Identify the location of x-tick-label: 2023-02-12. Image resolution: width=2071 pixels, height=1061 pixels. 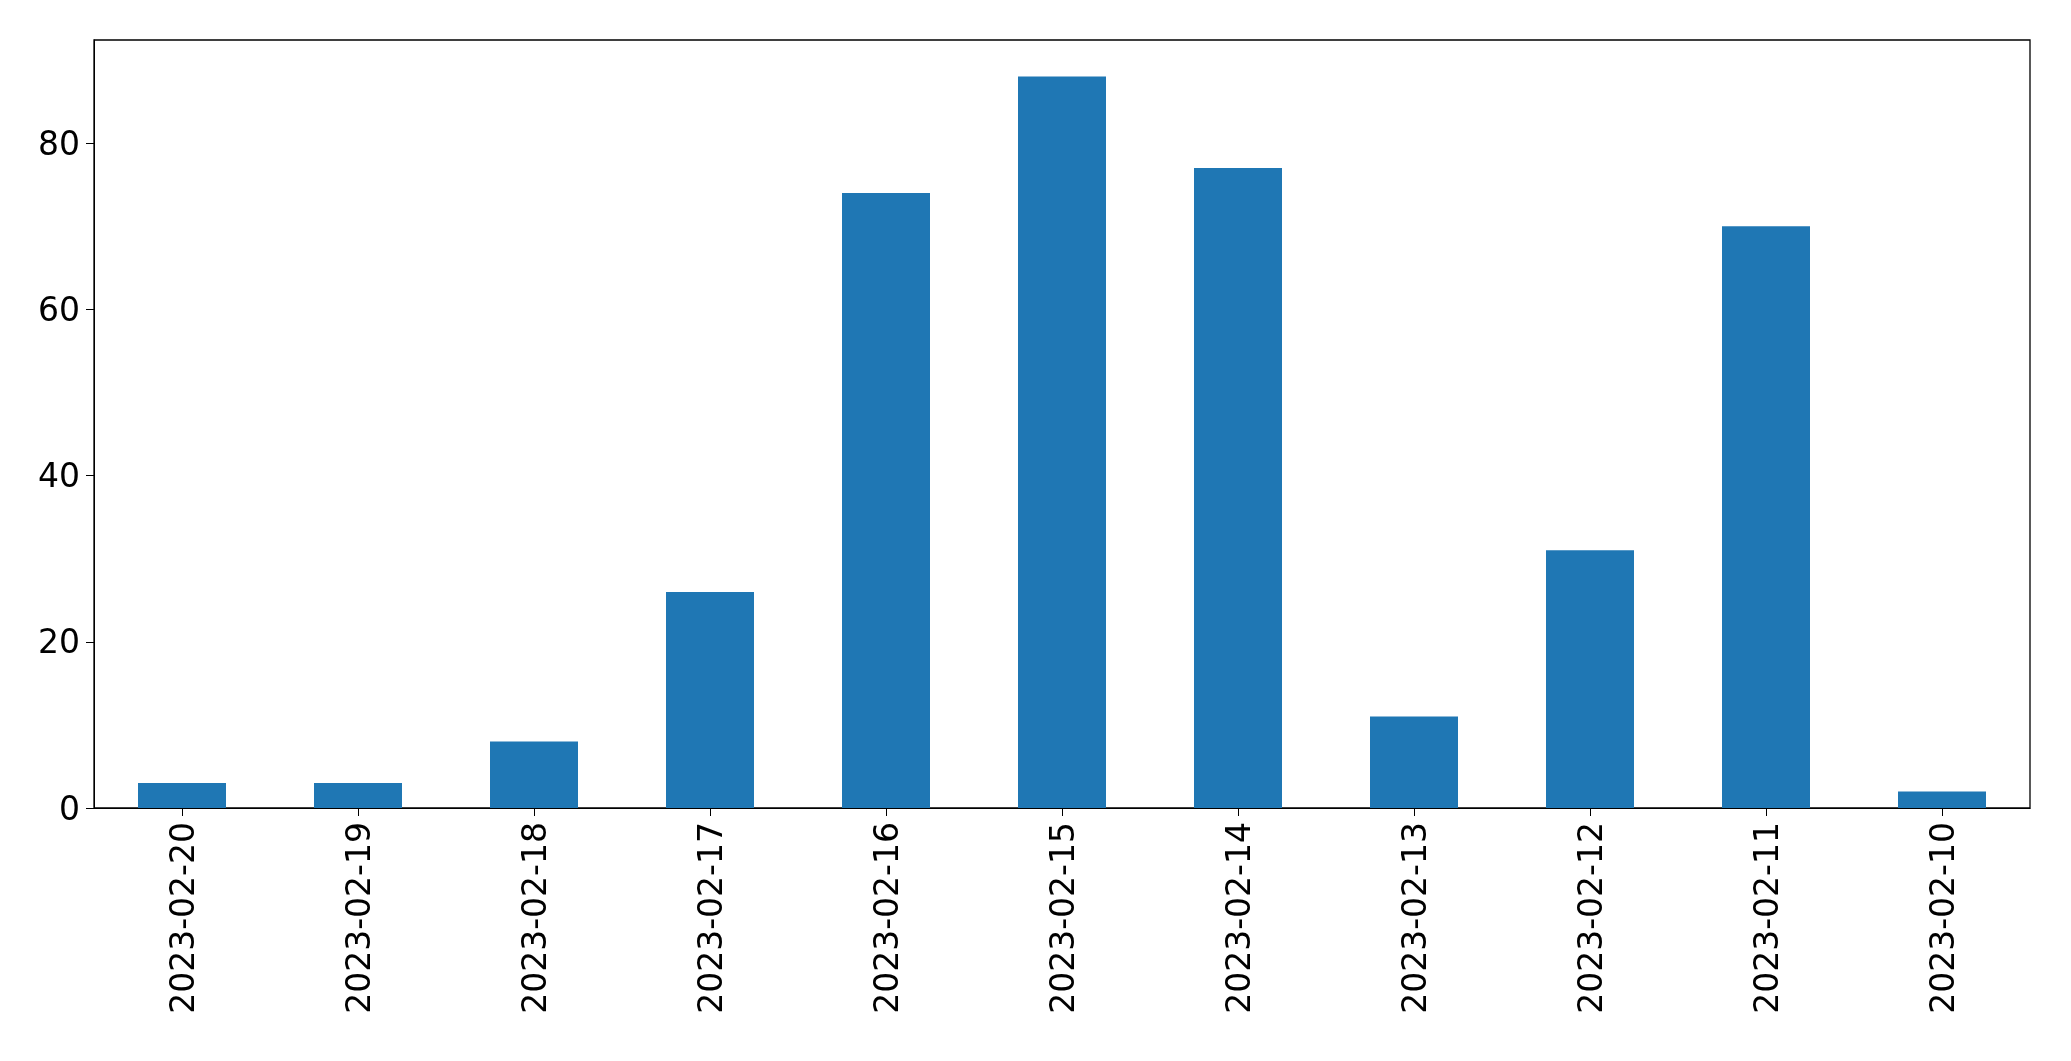
(1590, 918).